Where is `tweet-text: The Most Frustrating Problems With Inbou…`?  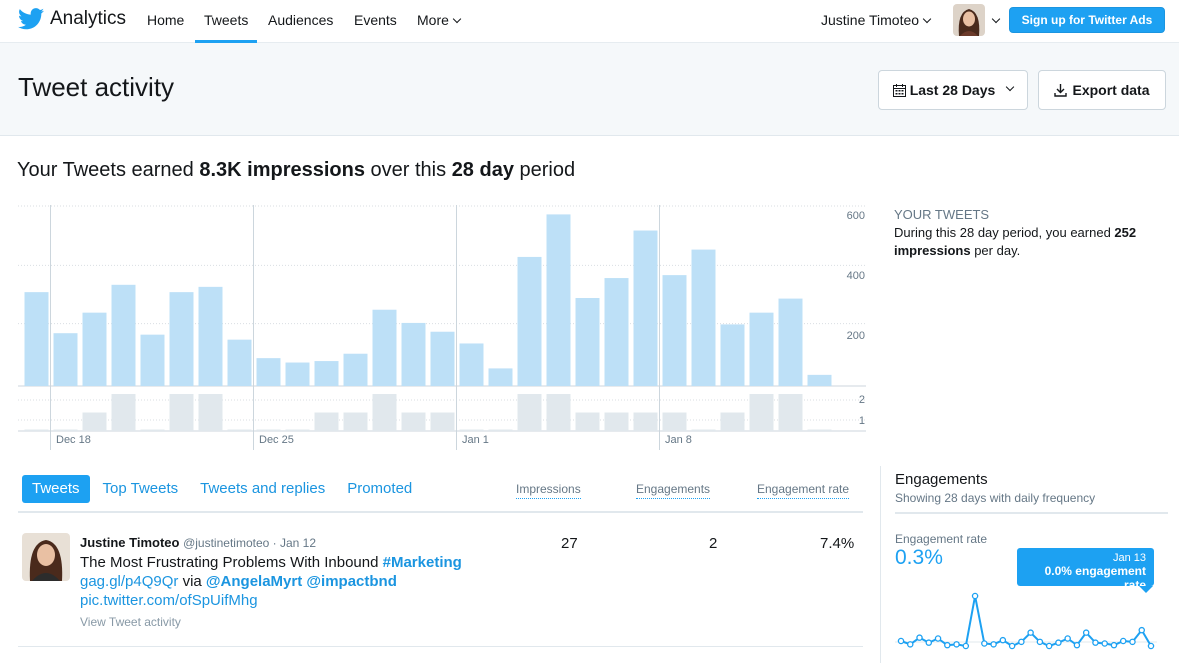
tweet-text: The Most Frustrating Problems With Inbou… is located at coordinates (290, 581).